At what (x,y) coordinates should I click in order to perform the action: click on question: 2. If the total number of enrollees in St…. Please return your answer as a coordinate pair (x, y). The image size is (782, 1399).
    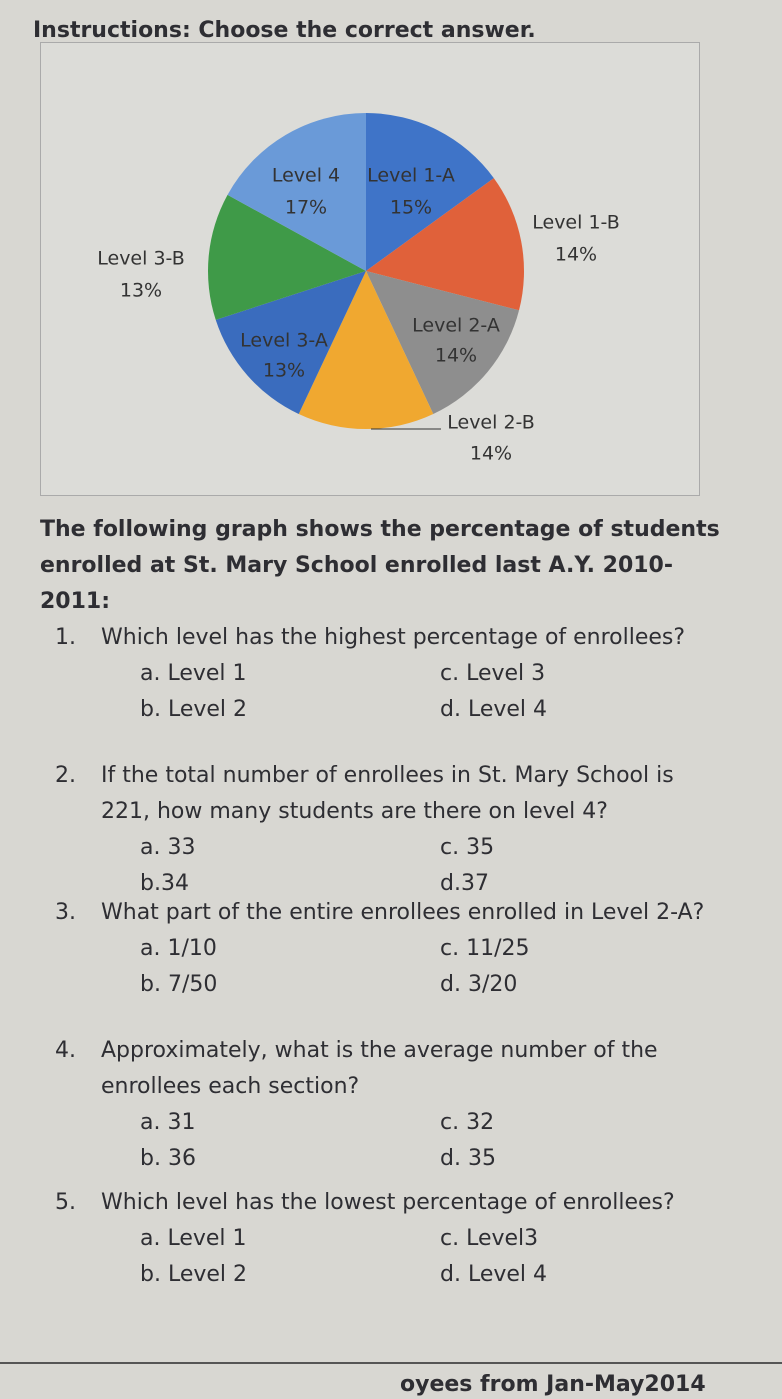
    Looking at the image, I should click on (390, 830).